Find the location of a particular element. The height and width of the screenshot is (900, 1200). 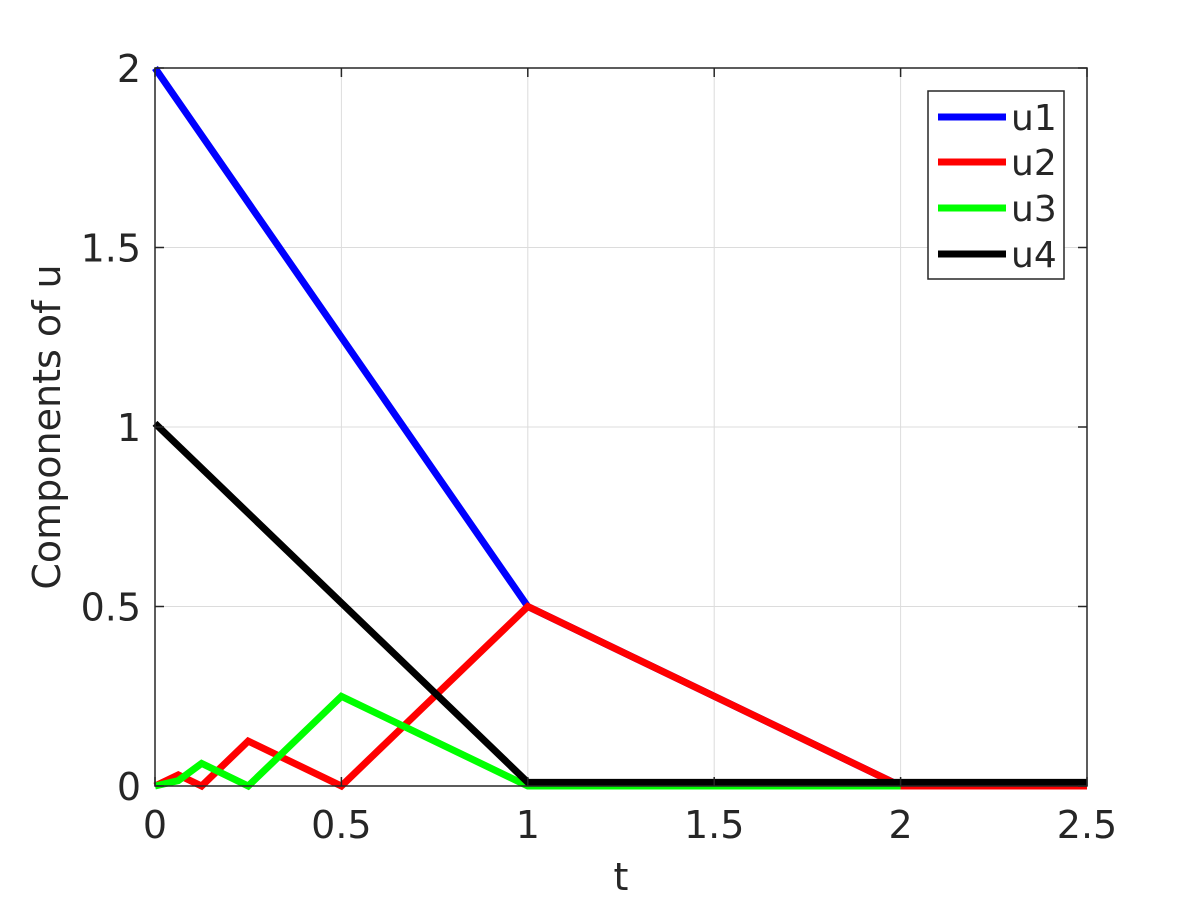

x-tick-label-1: 0.5 is located at coordinates (341, 825).